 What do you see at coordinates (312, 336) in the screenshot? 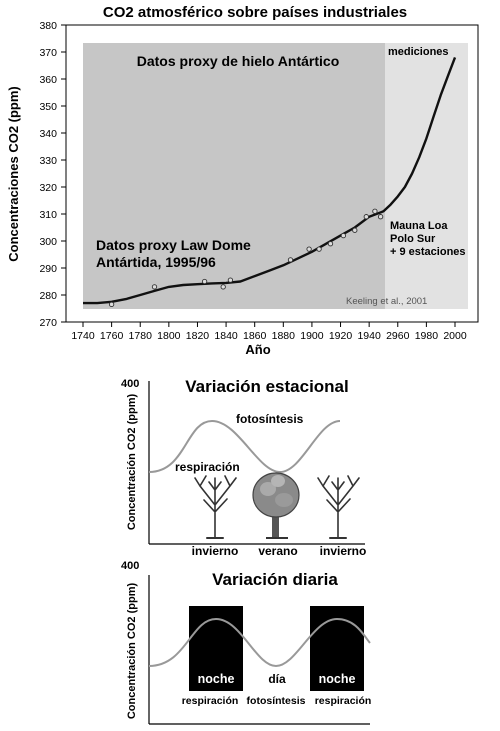
I see `x-tick-label: 1900` at bounding box center [312, 336].